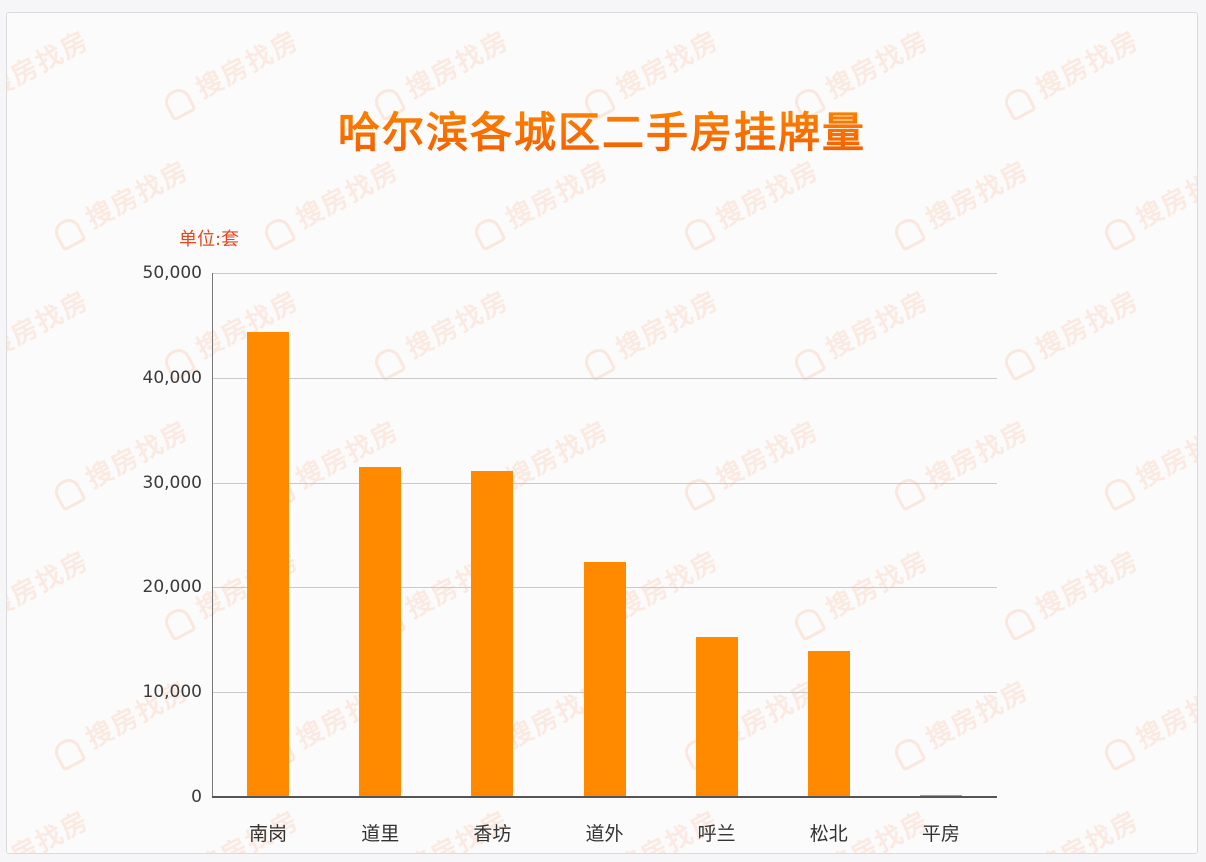 The width and height of the screenshot is (1206, 862). Describe the element at coordinates (940, 834) in the screenshot. I see `x-tick-label: 平房` at that location.